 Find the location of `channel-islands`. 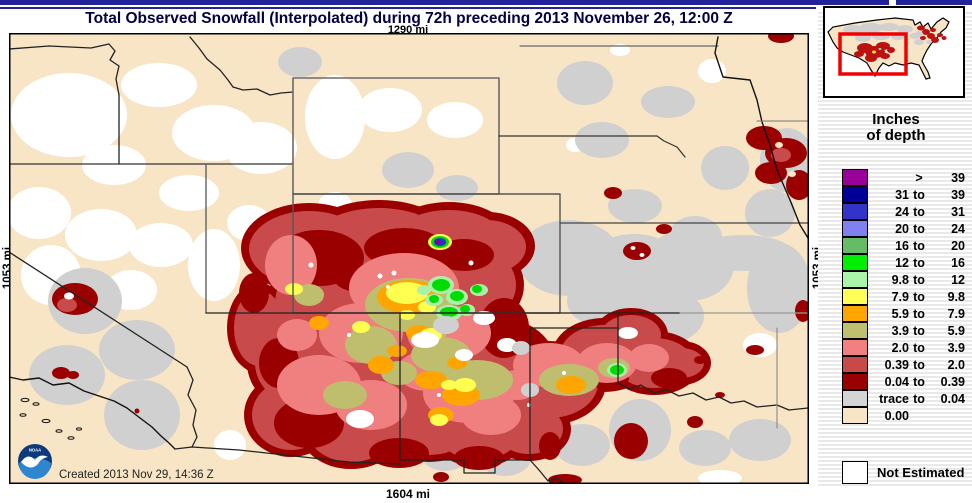

channel-islands is located at coordinates (50, 418).